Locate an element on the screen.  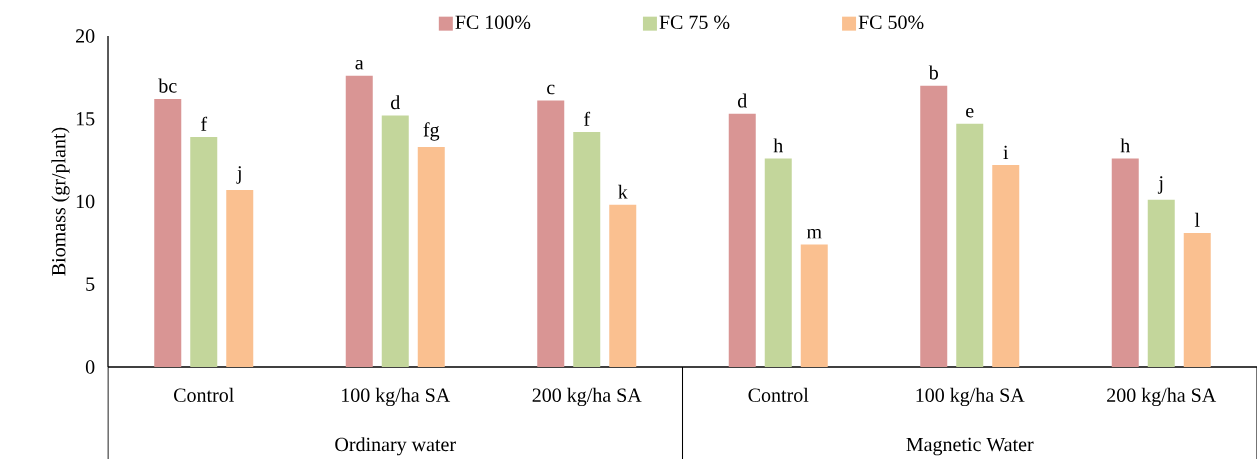
y-tick-label: 0 is located at coordinates (90, 367).